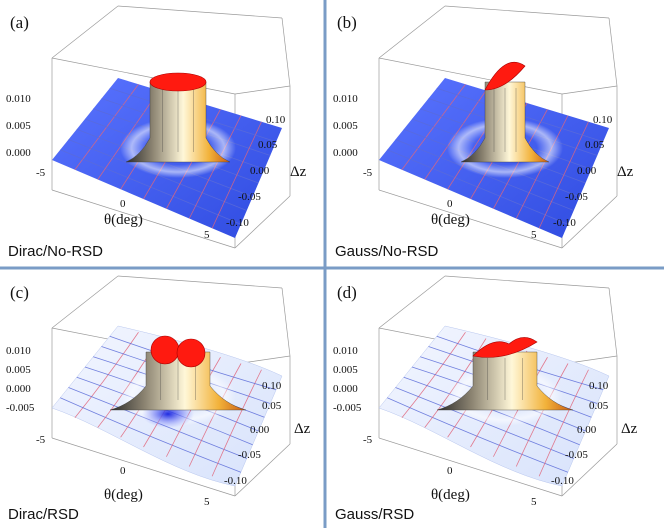  Describe the element at coordinates (374, 514) in the screenshot. I see `panel-caption: Gauss/RSD` at that location.